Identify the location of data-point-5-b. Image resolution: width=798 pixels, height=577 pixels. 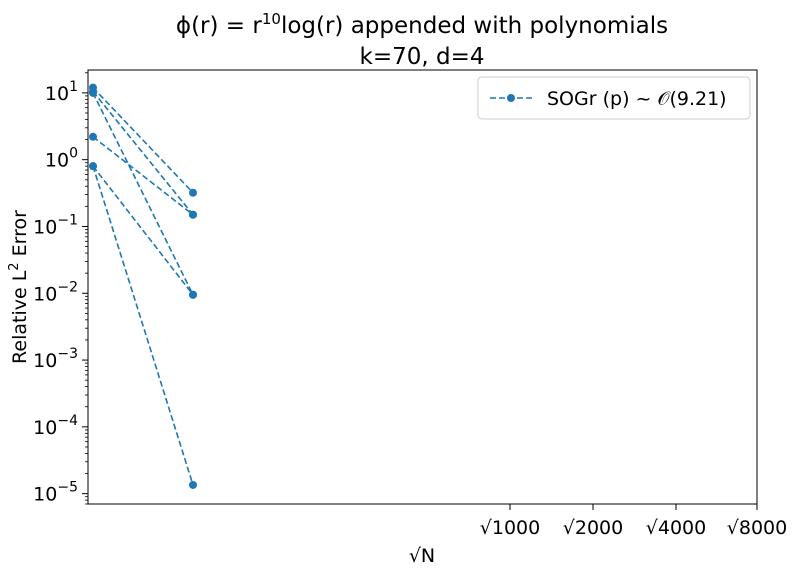
(193, 484).